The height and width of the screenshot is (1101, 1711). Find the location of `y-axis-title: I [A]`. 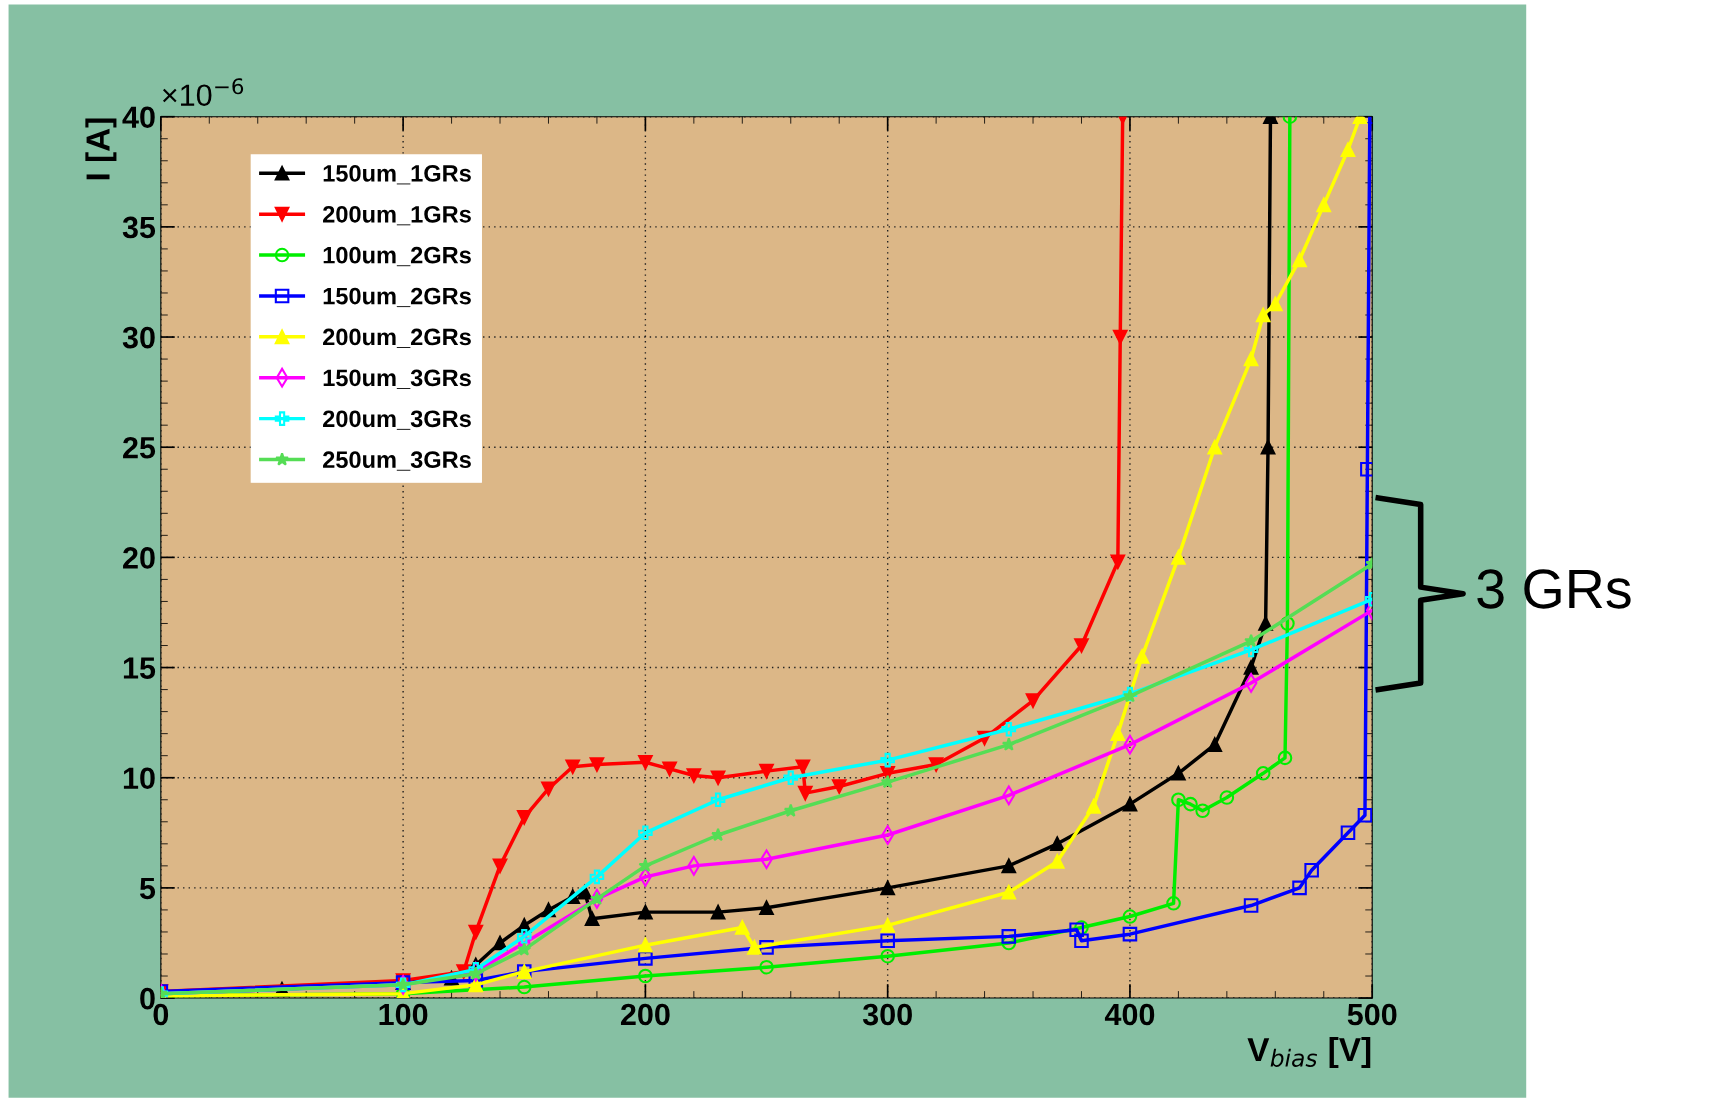

y-axis-title: I [A] is located at coordinates (101, 149).